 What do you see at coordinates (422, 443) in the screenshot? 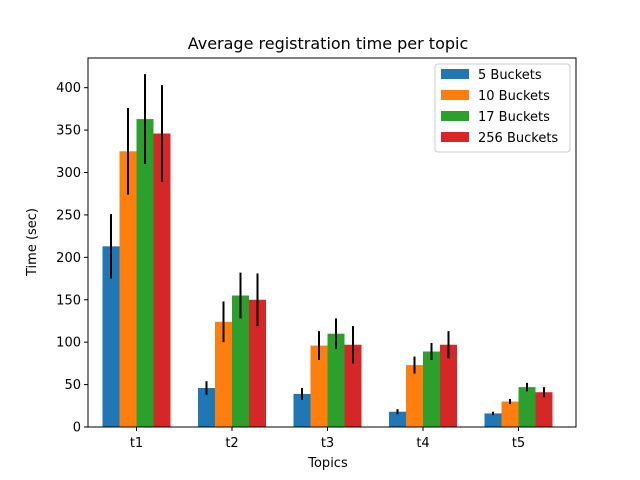
I see `x-tick-label: t4` at bounding box center [422, 443].